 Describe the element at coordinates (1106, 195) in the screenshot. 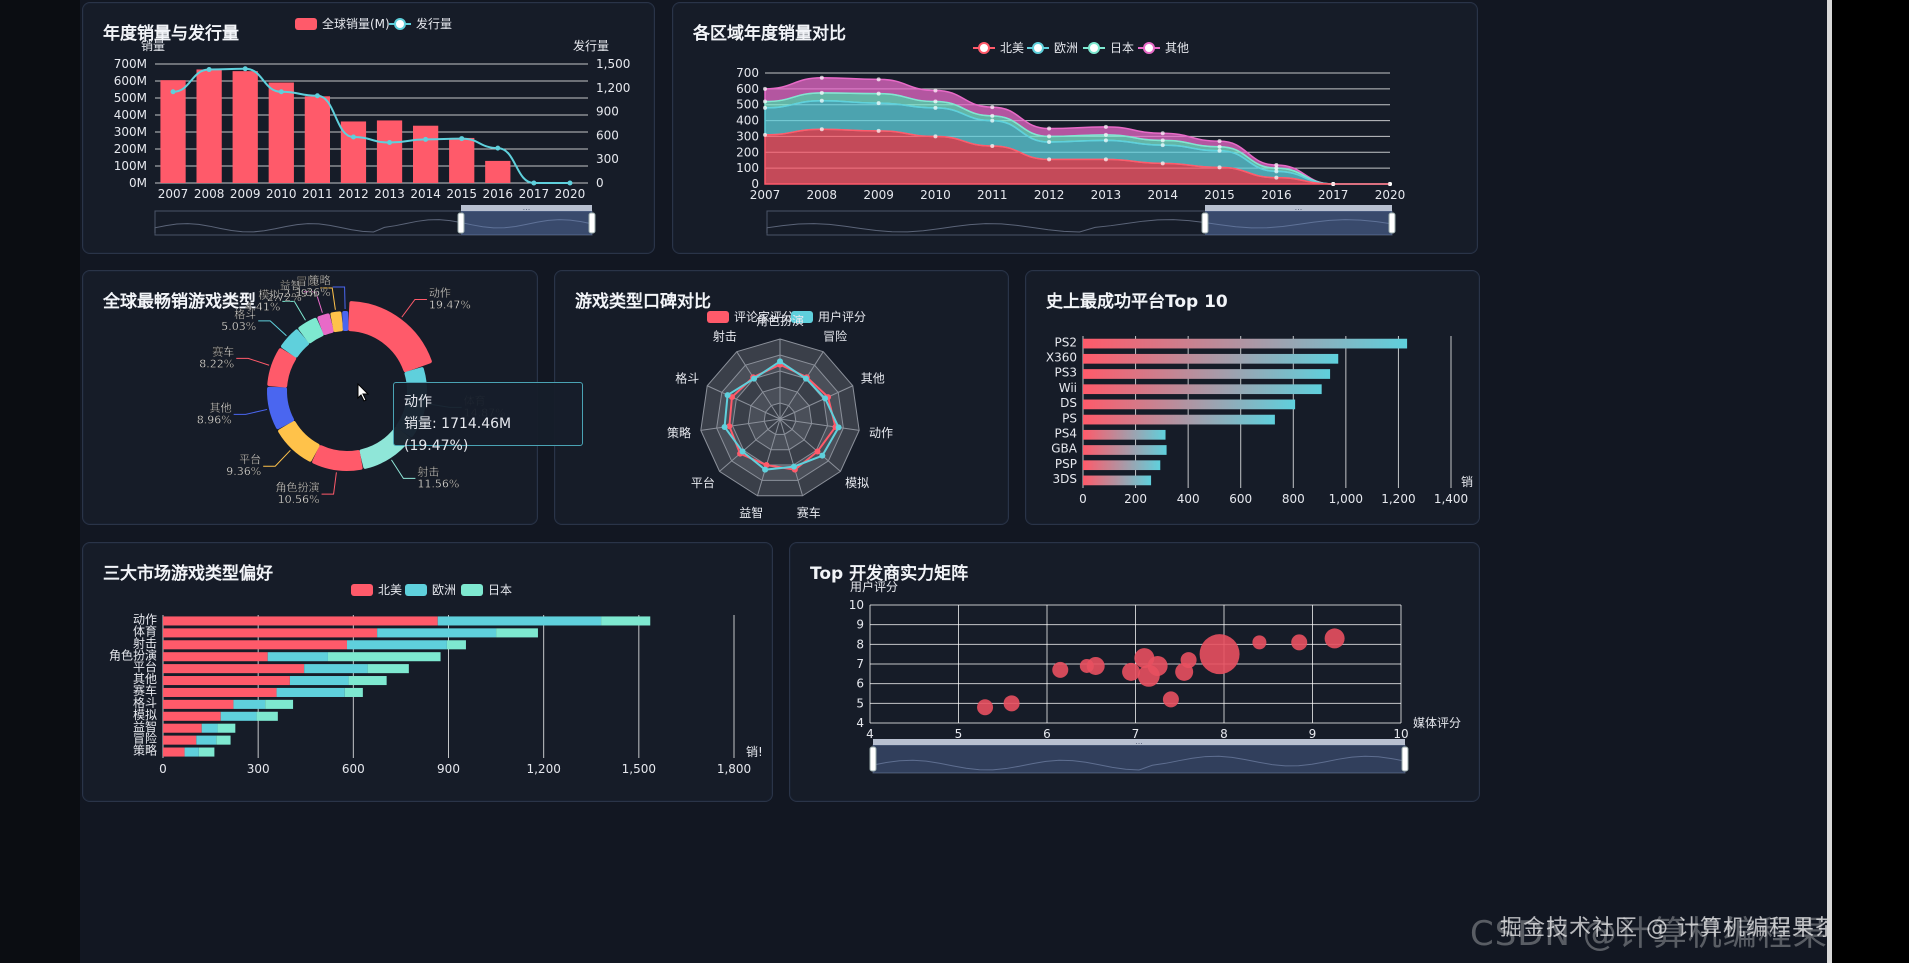

I see `x-tick: 2013` at that location.